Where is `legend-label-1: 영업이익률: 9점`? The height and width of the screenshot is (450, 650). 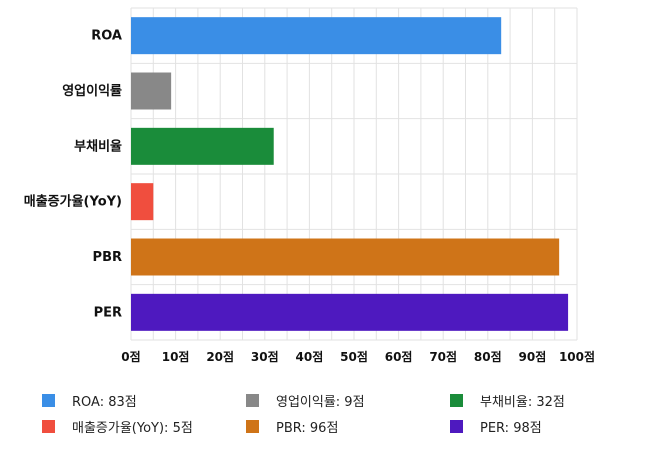 legend-label-1: 영업이익률: 9점 is located at coordinates (320, 402).